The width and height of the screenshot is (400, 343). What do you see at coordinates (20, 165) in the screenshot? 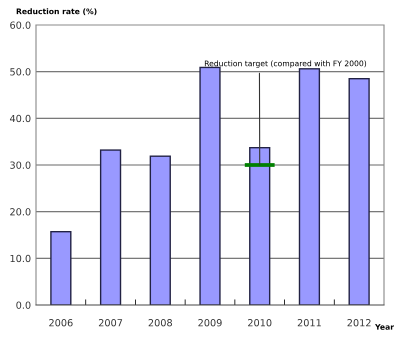
I see `y-tick-label: 30.0` at bounding box center [20, 165].